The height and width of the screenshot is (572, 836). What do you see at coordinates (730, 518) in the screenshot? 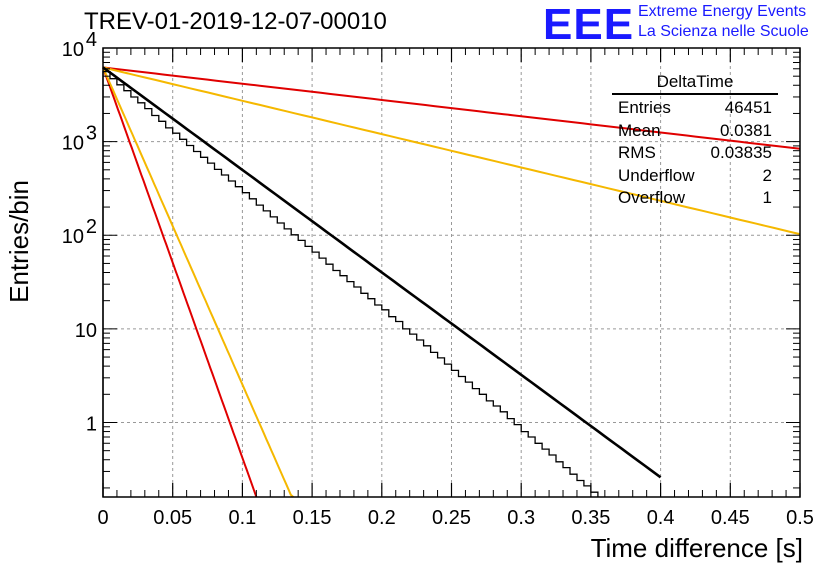
I see `x-tick-label: 0.45` at bounding box center [730, 518].